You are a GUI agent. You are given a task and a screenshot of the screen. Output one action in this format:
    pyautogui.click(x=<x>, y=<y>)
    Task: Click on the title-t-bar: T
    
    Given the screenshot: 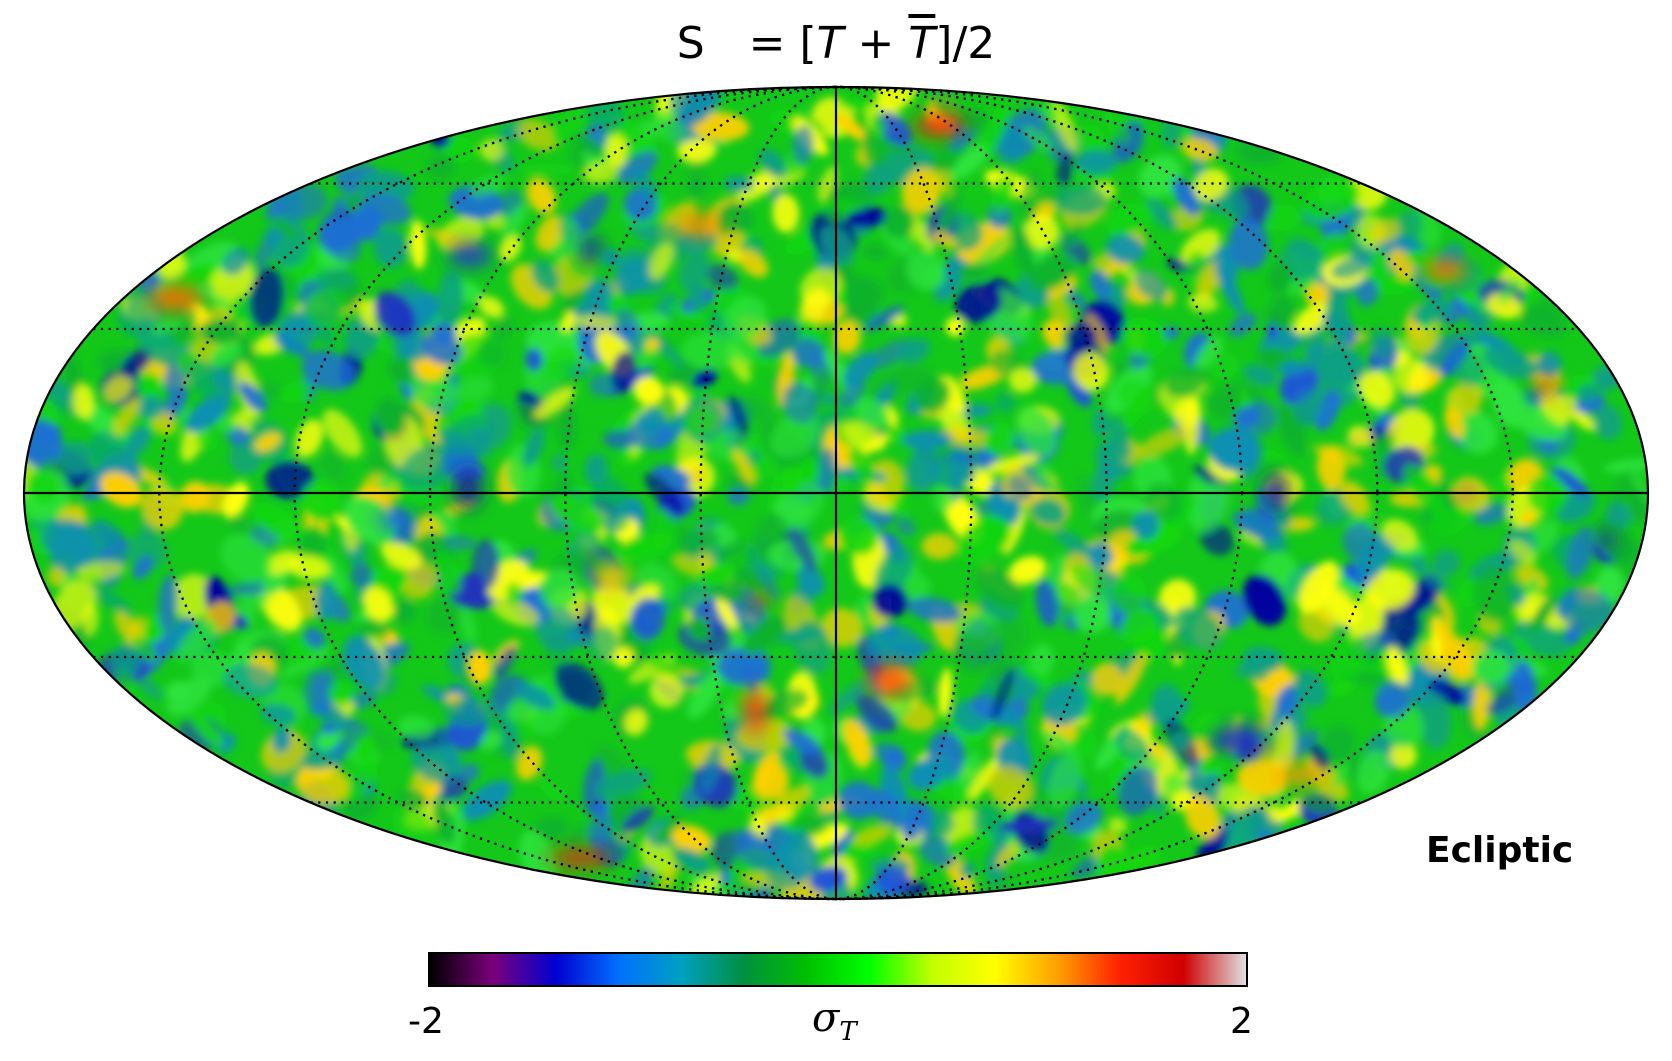 What is the action you would take?
    pyautogui.click(x=922, y=43)
    